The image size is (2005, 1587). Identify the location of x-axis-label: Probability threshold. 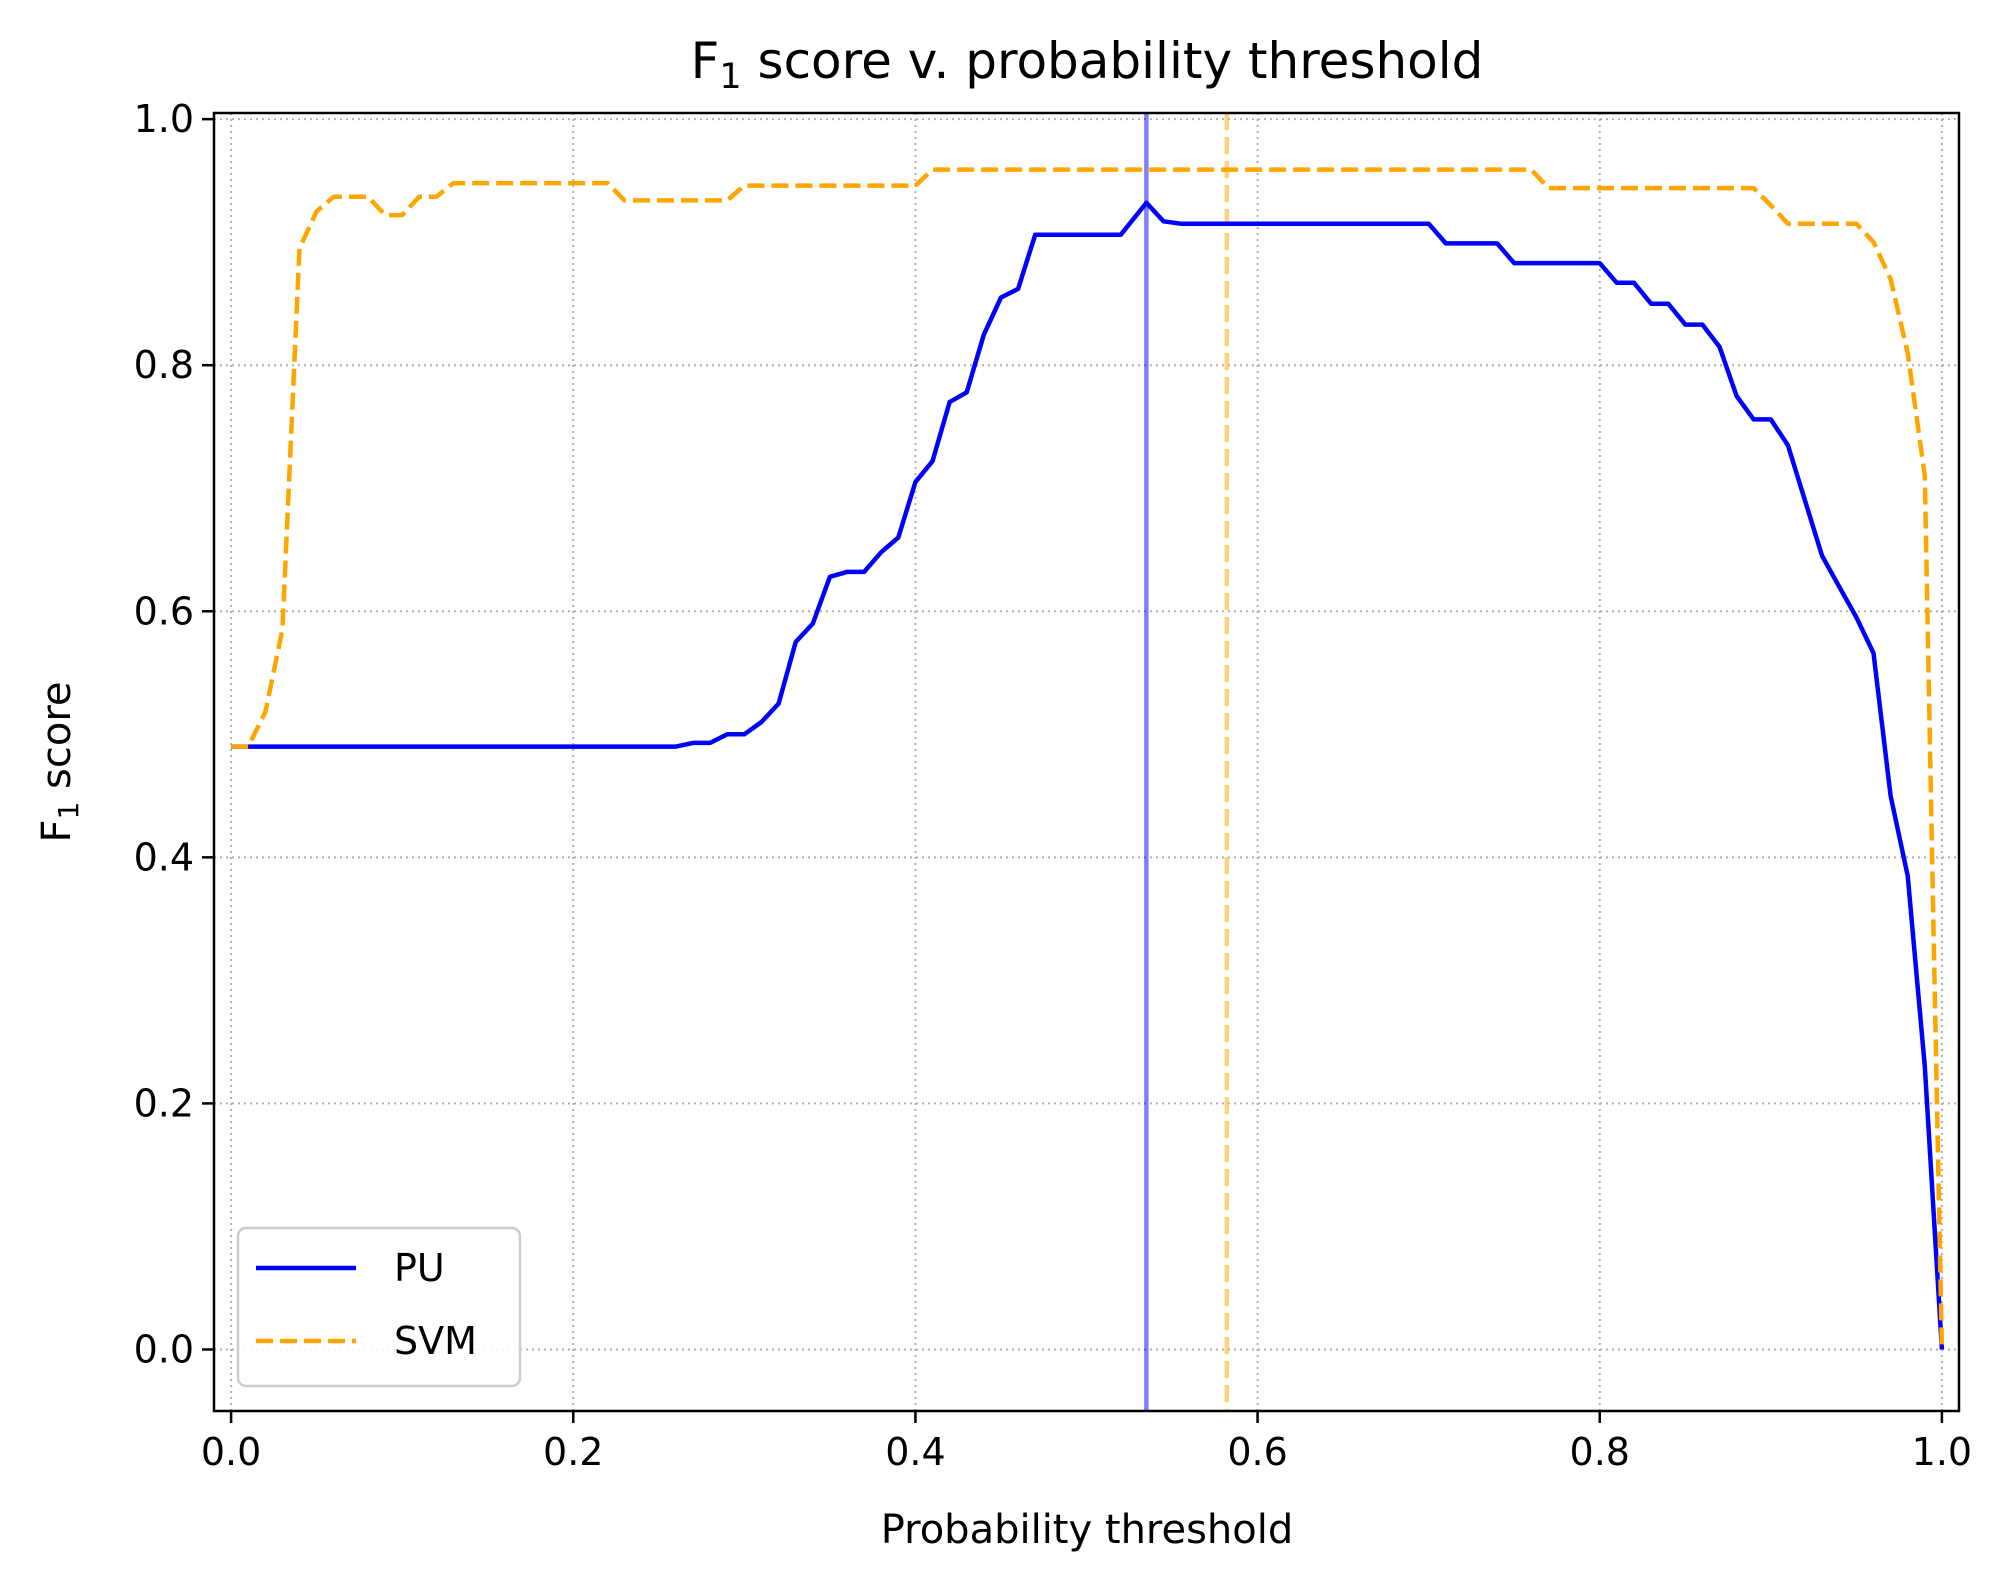
(1087, 1530).